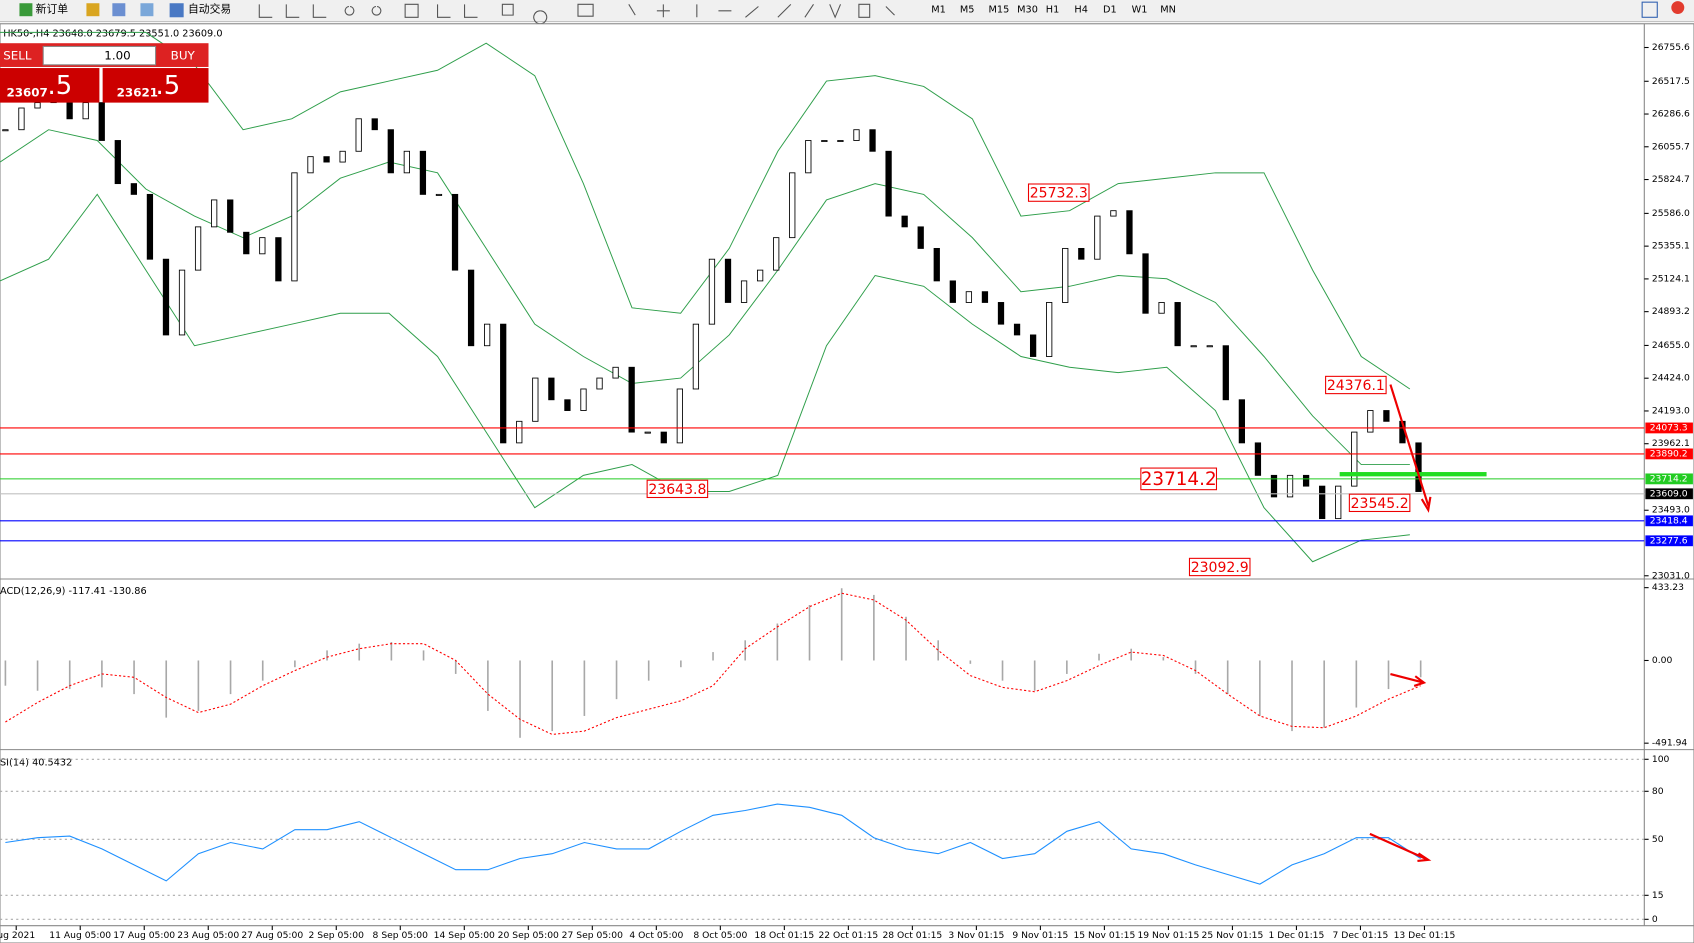 This screenshot has width=1694, height=943. Describe the element at coordinates (1658, 791) in the screenshot. I see `y-tick-label: 80` at that location.